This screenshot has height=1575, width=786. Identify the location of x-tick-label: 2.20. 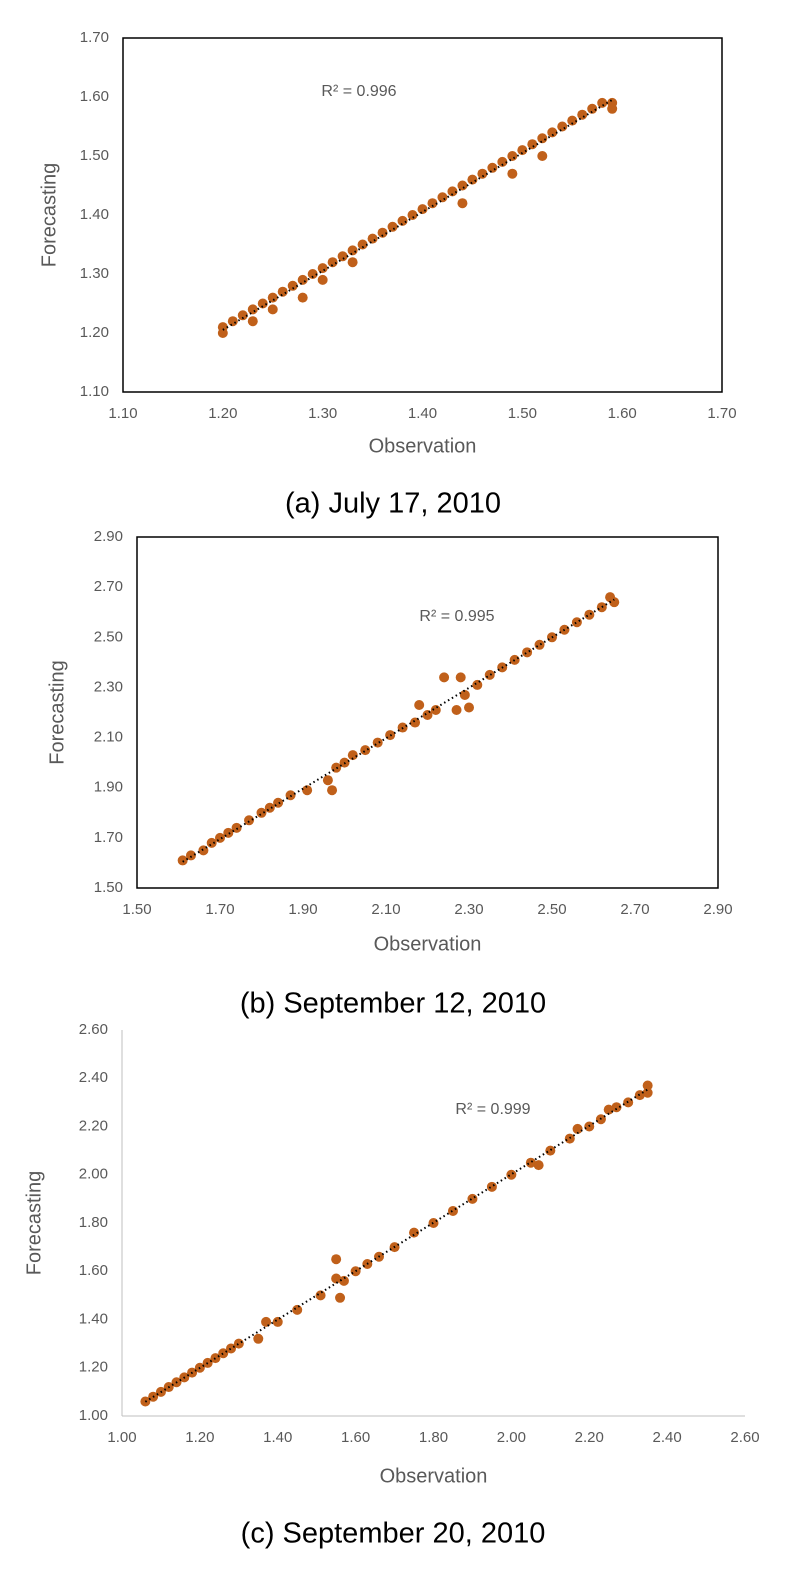
(589, 1437).